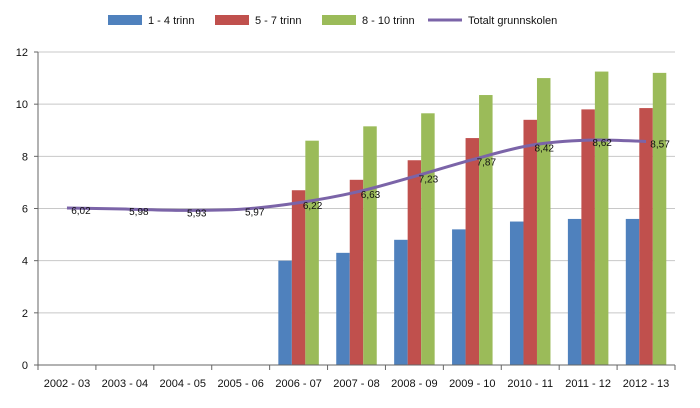 This screenshot has width=700, height=408. What do you see at coordinates (429, 179) in the screenshot?
I see `data-label: 7,23` at bounding box center [429, 179].